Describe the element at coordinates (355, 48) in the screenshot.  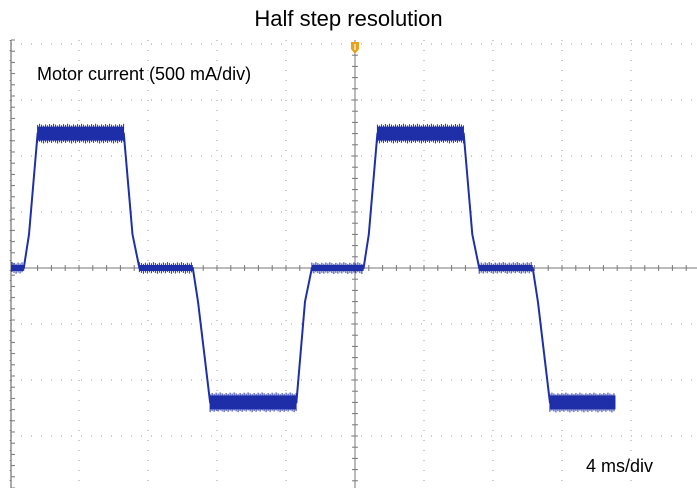
I see `trigger-marker-icon` at that location.